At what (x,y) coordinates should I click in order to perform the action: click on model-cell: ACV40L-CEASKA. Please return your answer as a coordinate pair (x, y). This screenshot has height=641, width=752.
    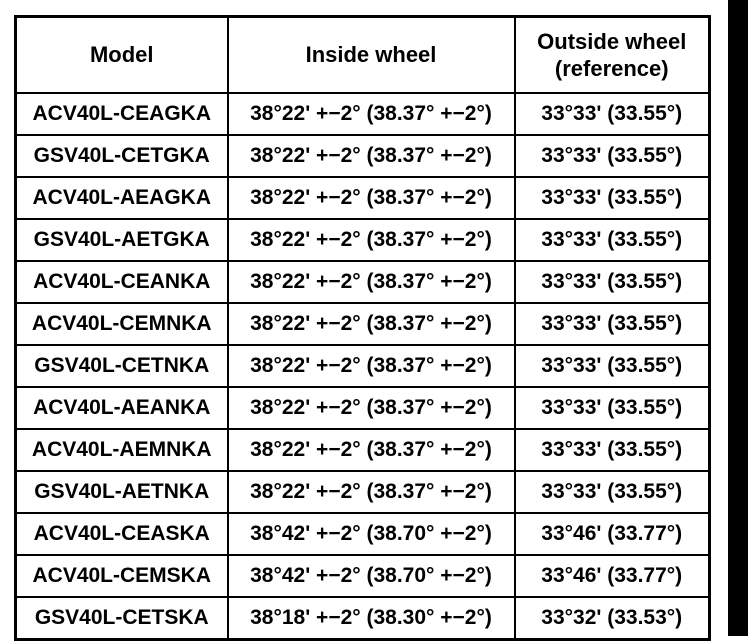
    Looking at the image, I should click on (121, 534).